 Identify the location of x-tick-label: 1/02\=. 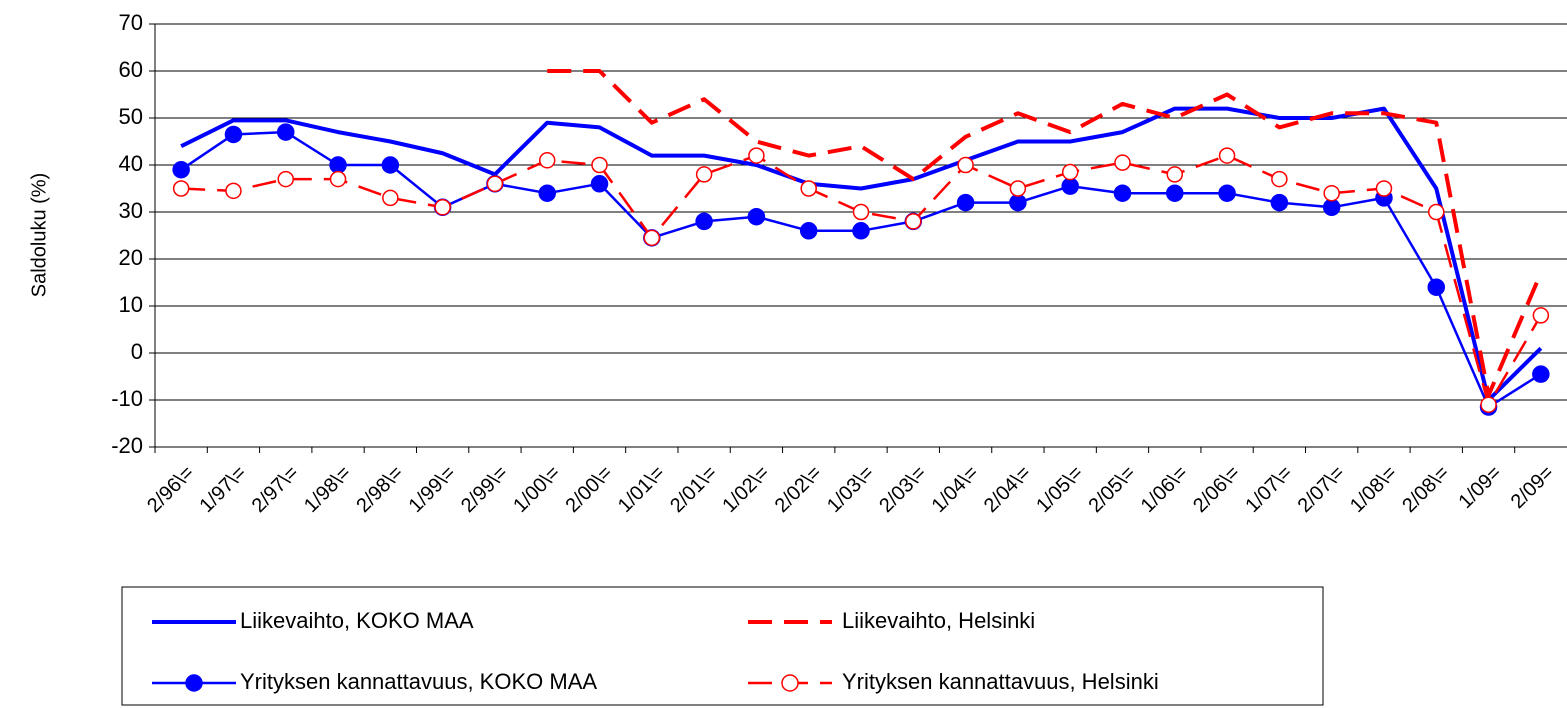
(745, 489).